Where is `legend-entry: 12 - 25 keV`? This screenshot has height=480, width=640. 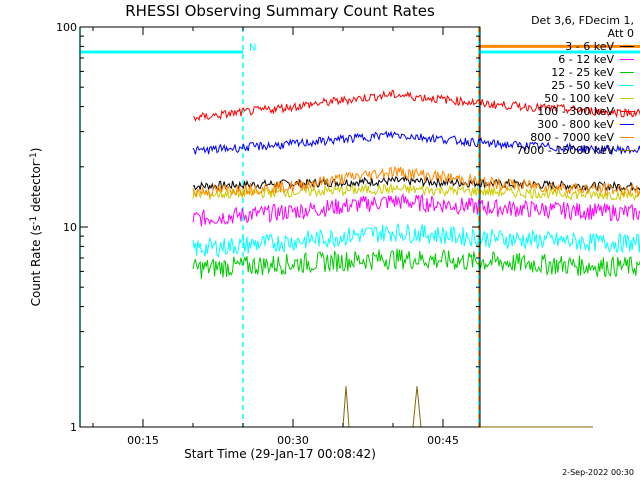
legend-entry: 12 - 25 keV is located at coordinates (560, 72).